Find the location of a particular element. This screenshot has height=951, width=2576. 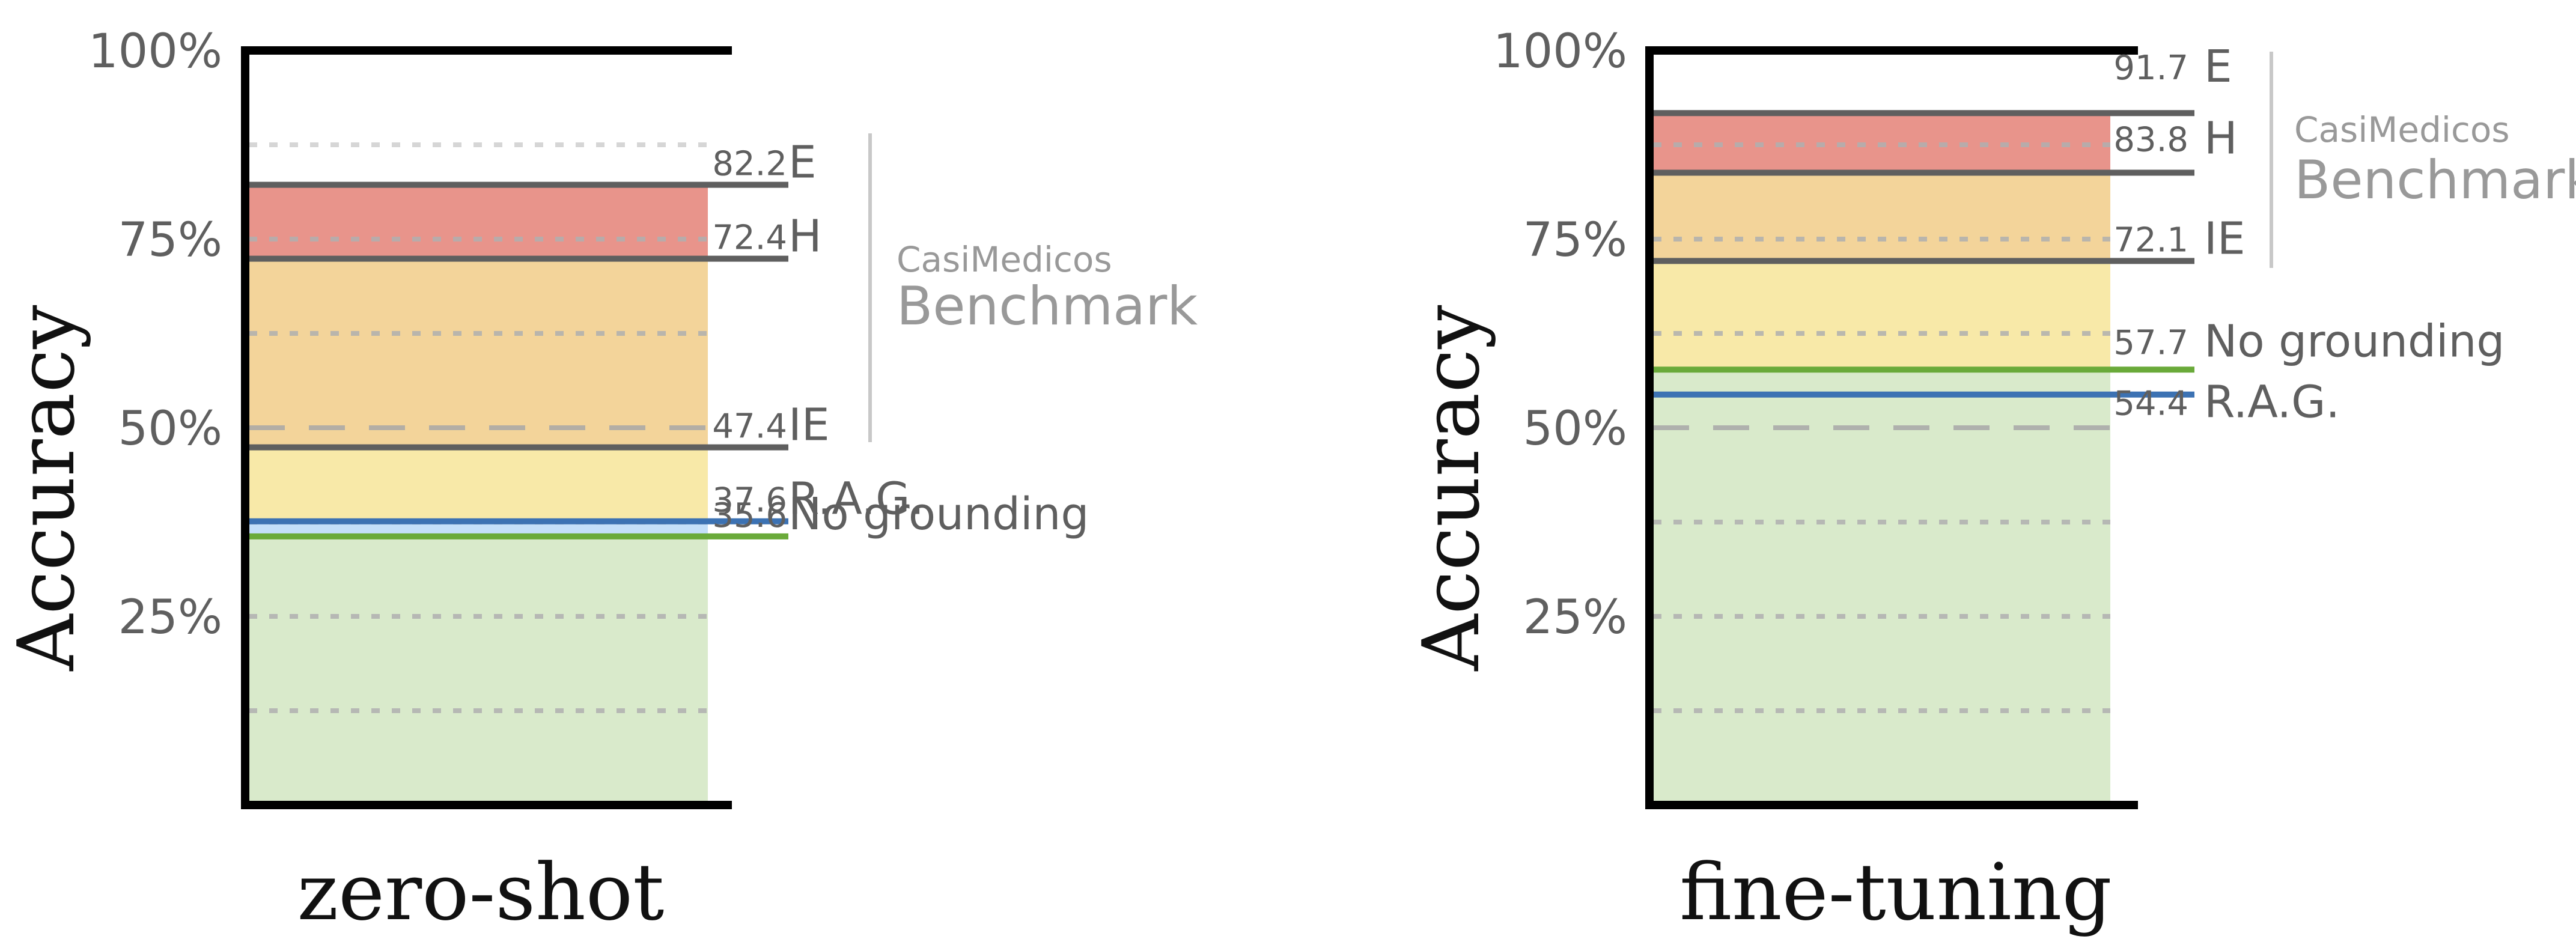

band-h-to-e is located at coordinates (478, 221).